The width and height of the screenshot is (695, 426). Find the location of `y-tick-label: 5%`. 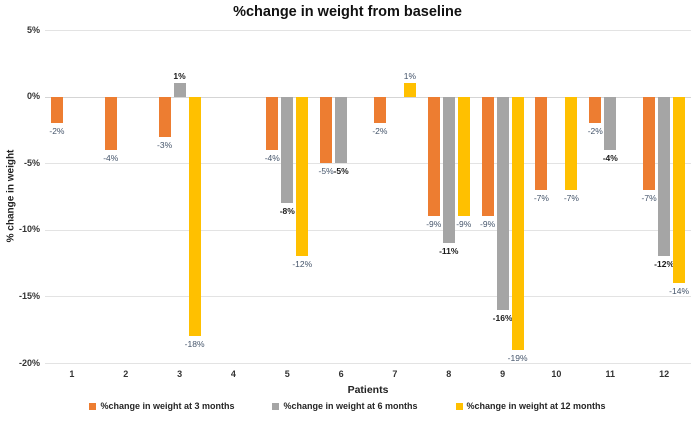

y-tick-label: 5% is located at coordinates (33, 29).